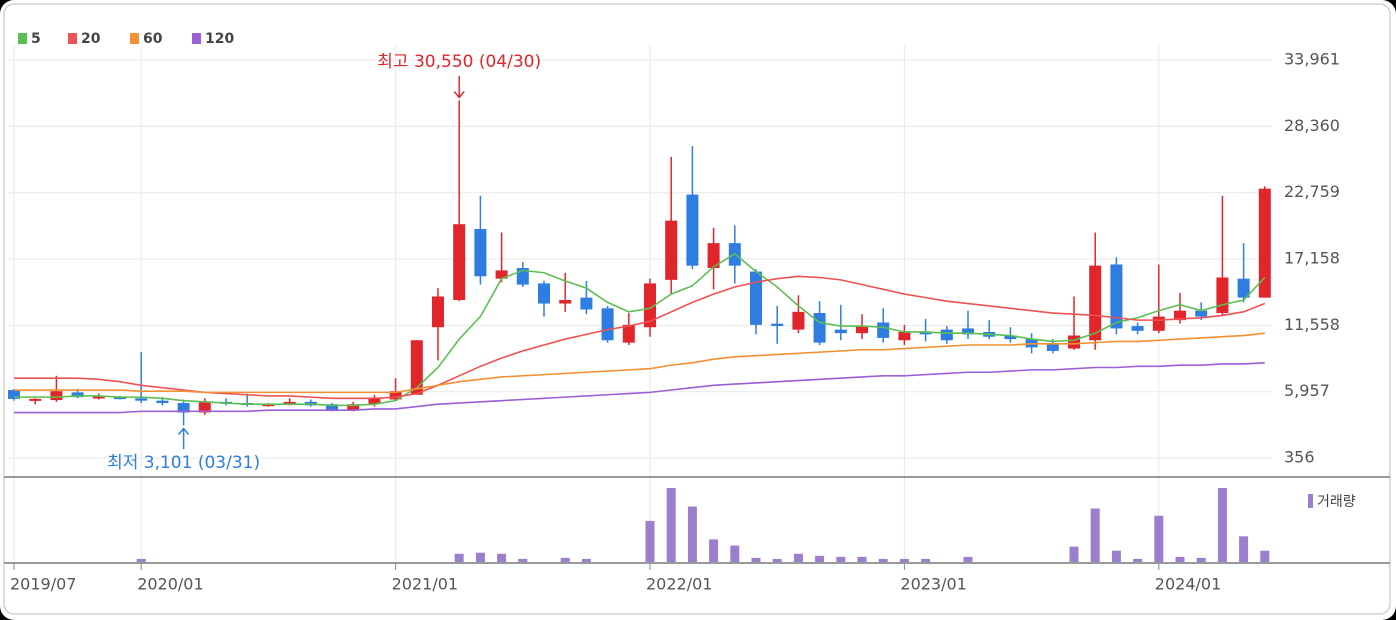  I want to click on y-tick-label: 33,961, so click(1312, 59).